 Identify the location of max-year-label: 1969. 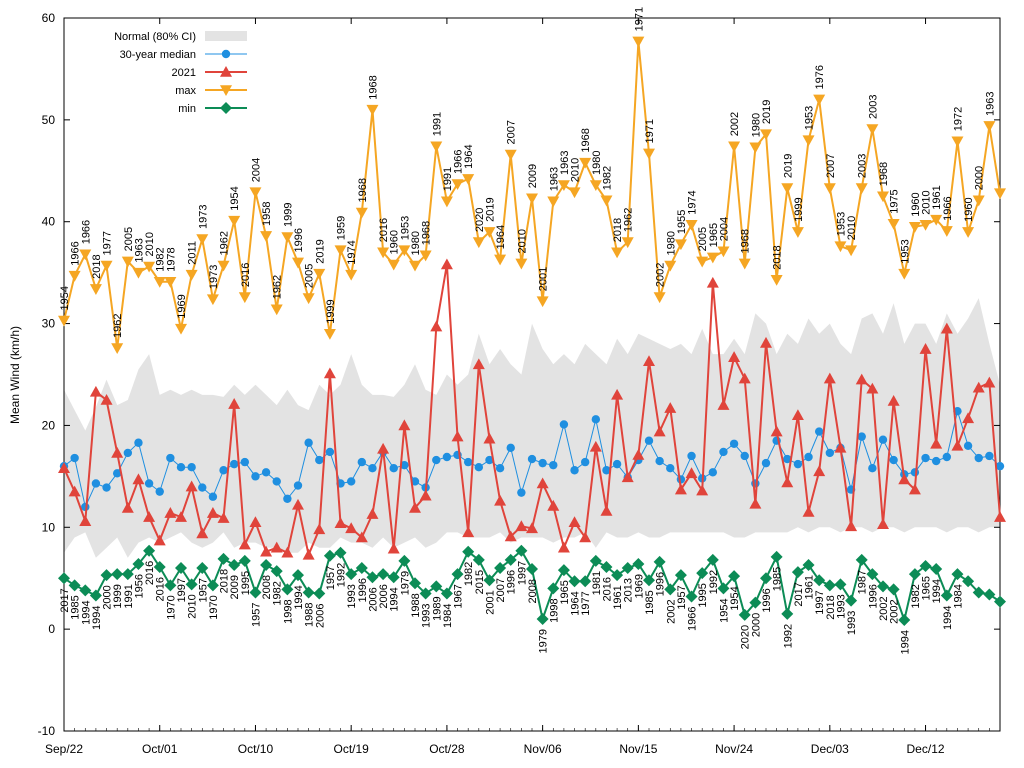
(182, 306).